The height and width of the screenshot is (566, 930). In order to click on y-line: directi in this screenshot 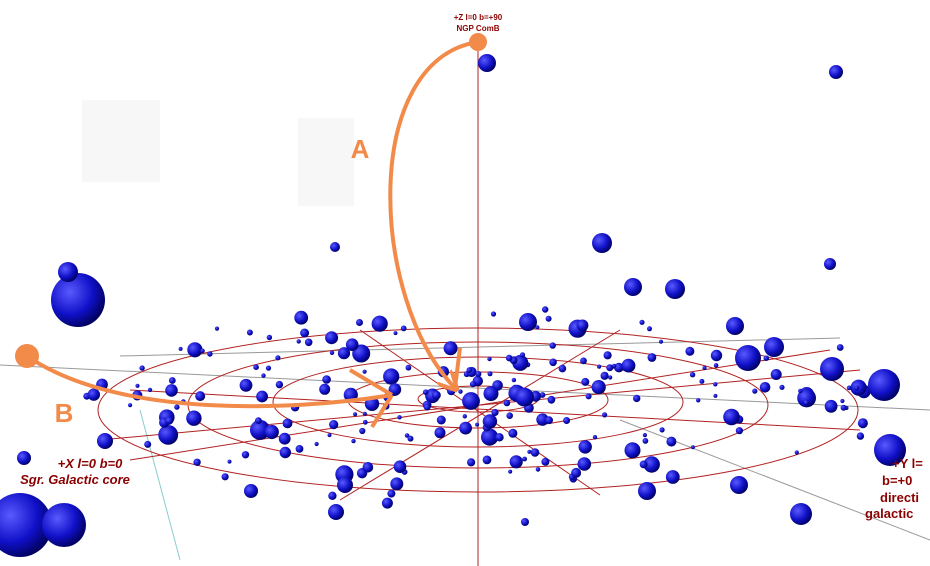, I will do `click(899, 497)`.